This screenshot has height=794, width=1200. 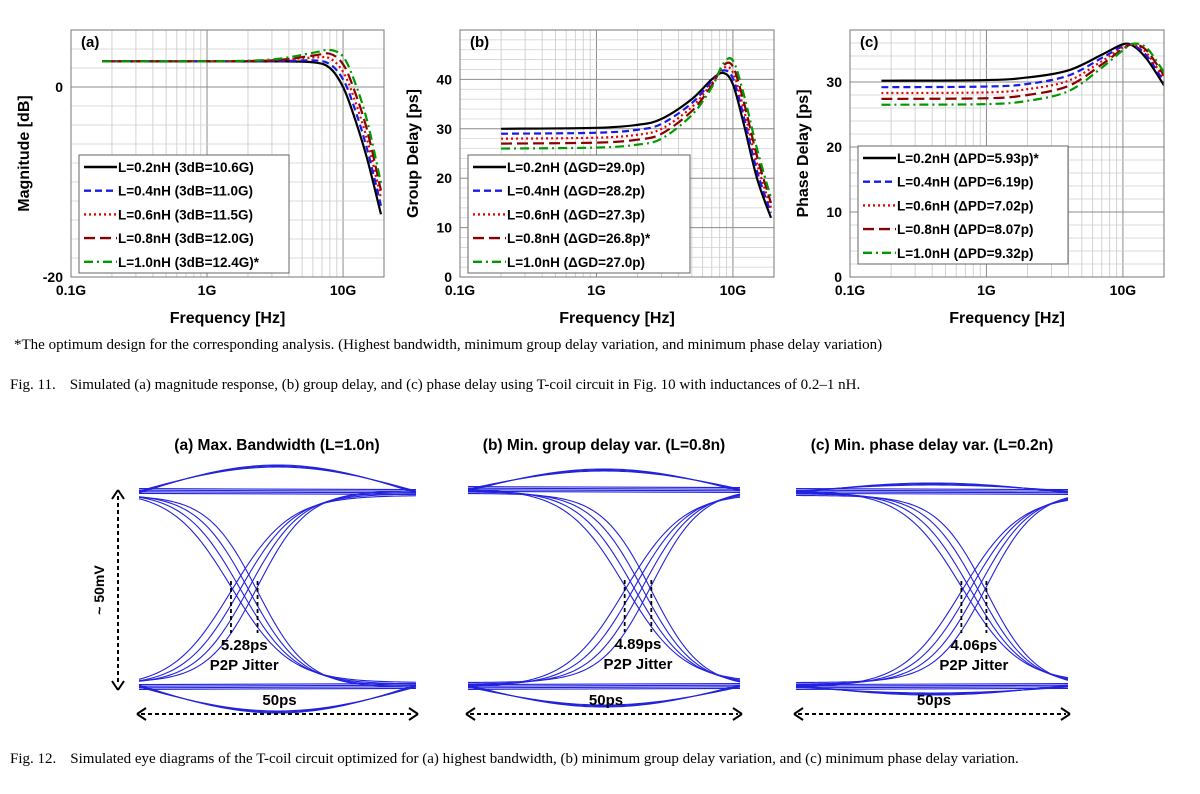 What do you see at coordinates (638, 644) in the screenshot?
I see `jitter-value: 4.89ps` at bounding box center [638, 644].